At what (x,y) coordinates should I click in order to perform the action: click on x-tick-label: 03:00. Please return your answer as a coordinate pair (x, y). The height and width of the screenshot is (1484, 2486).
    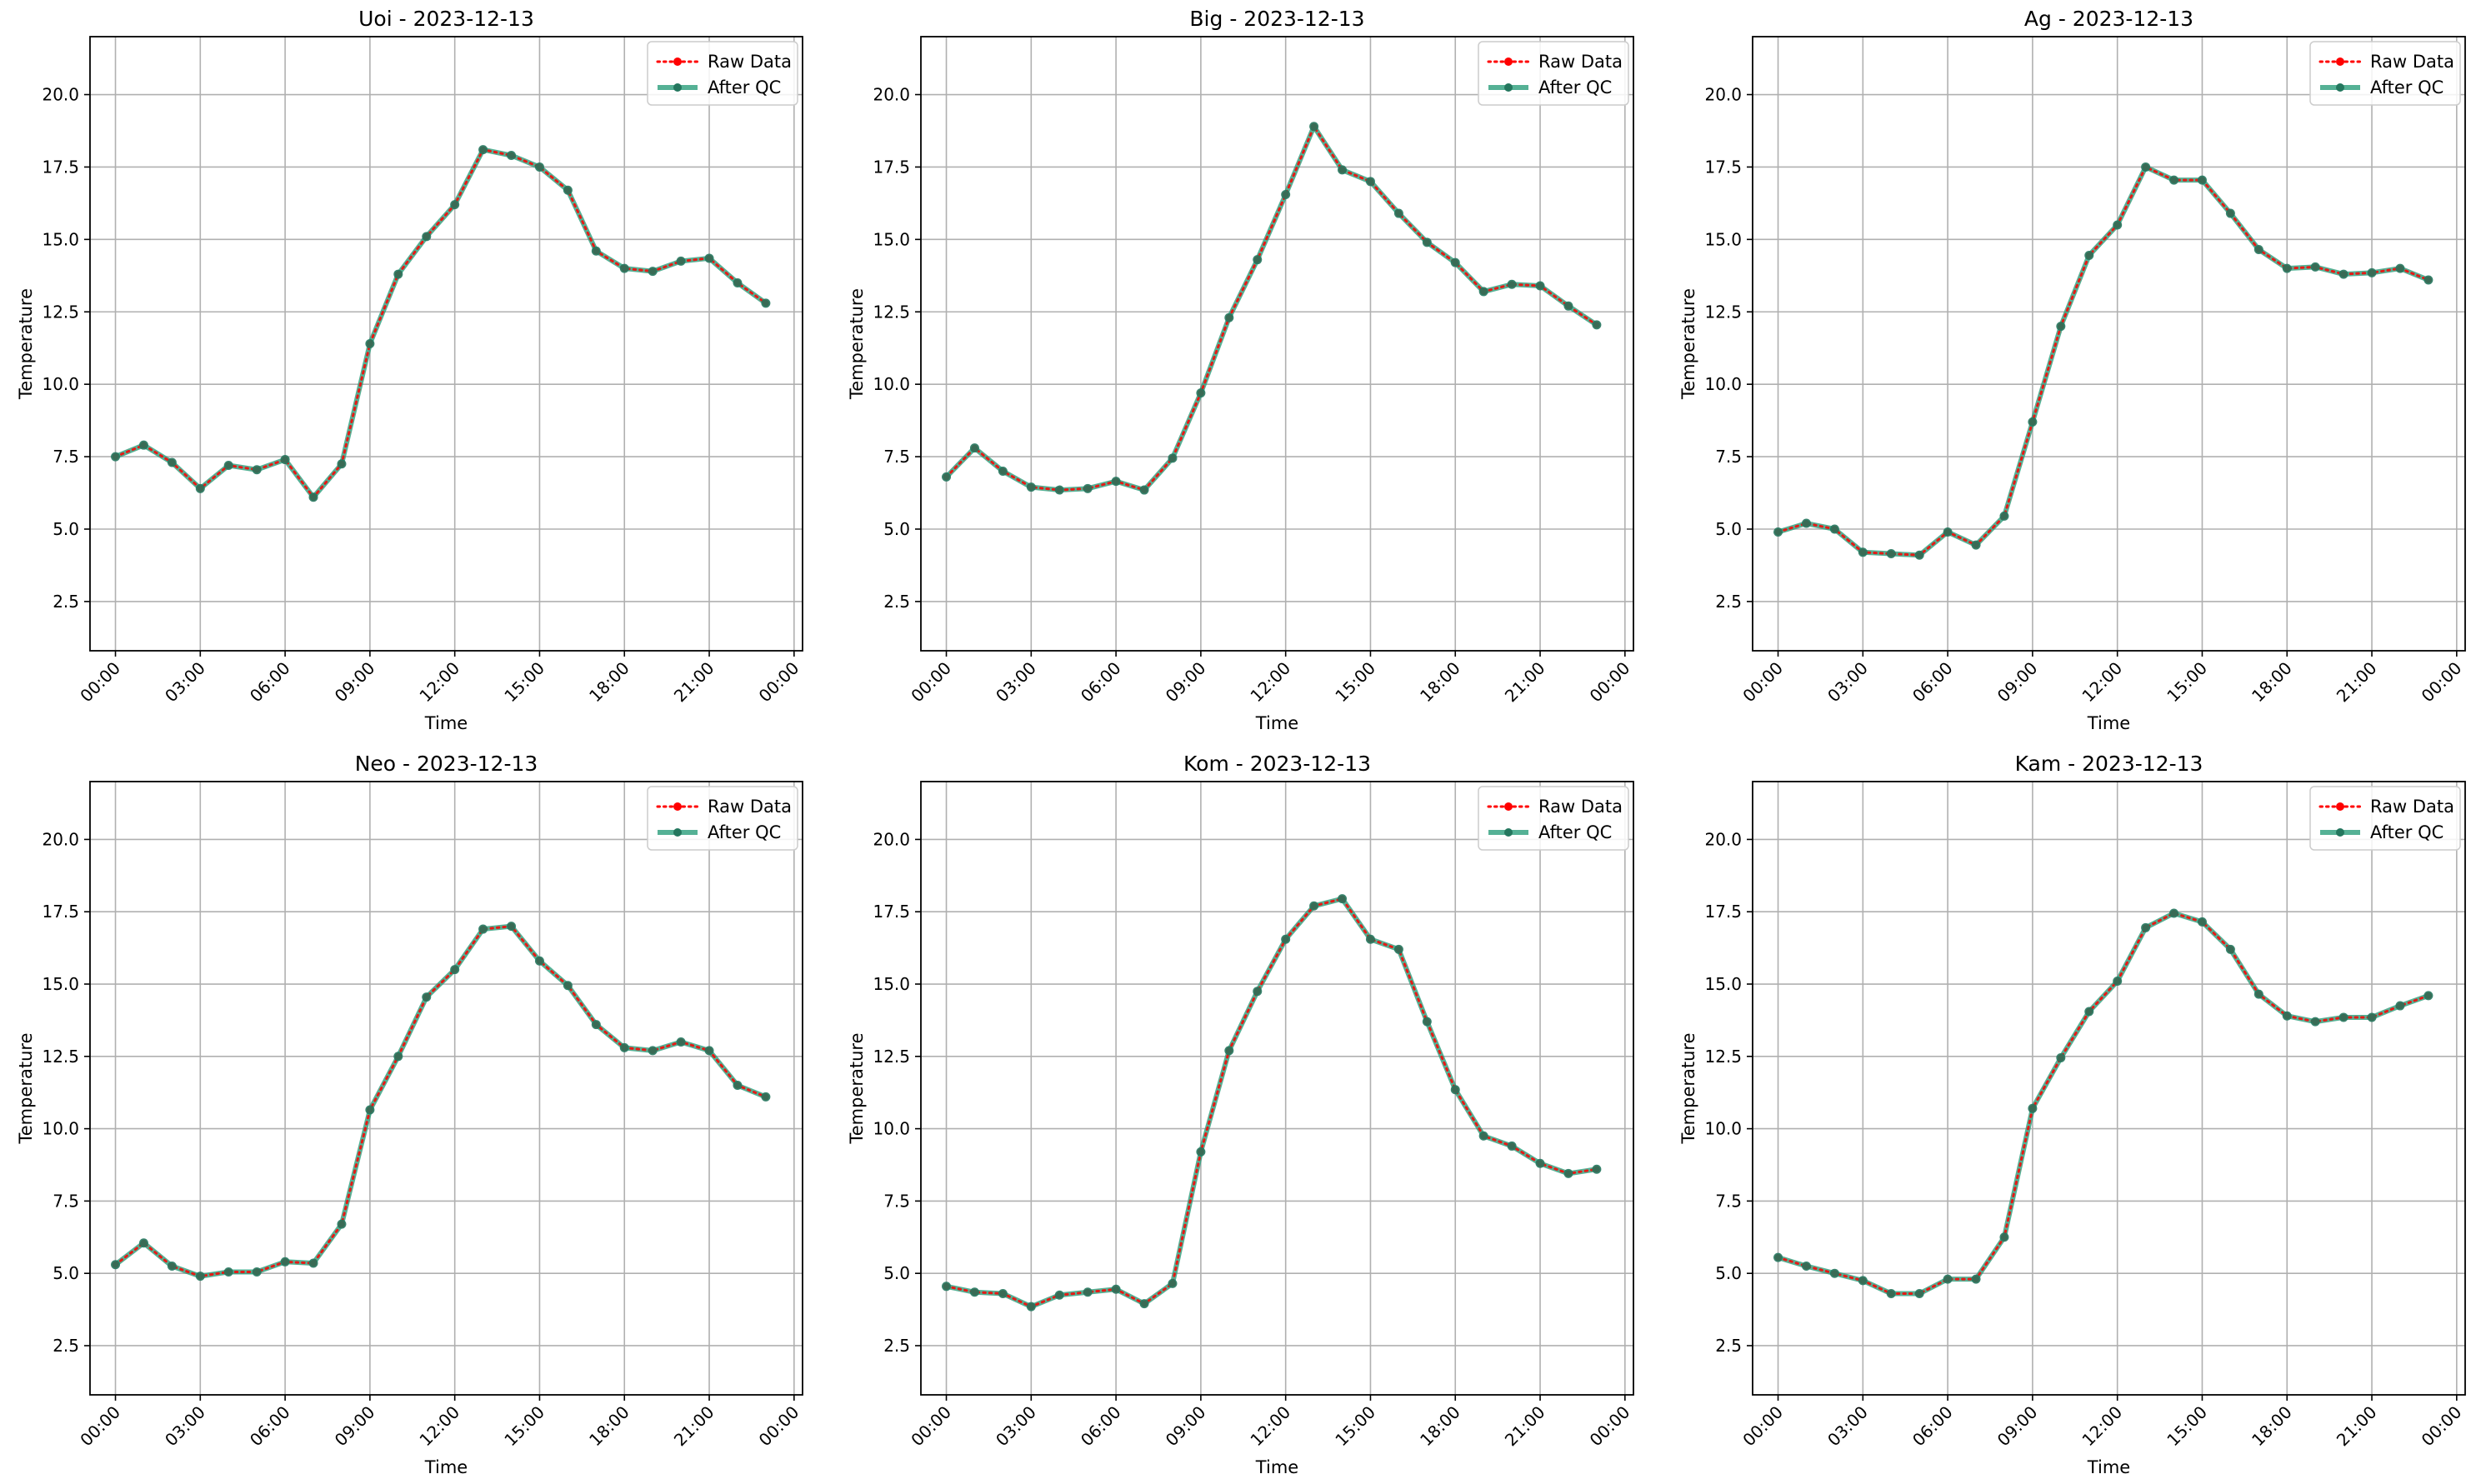
    Looking at the image, I should click on (185, 1426).